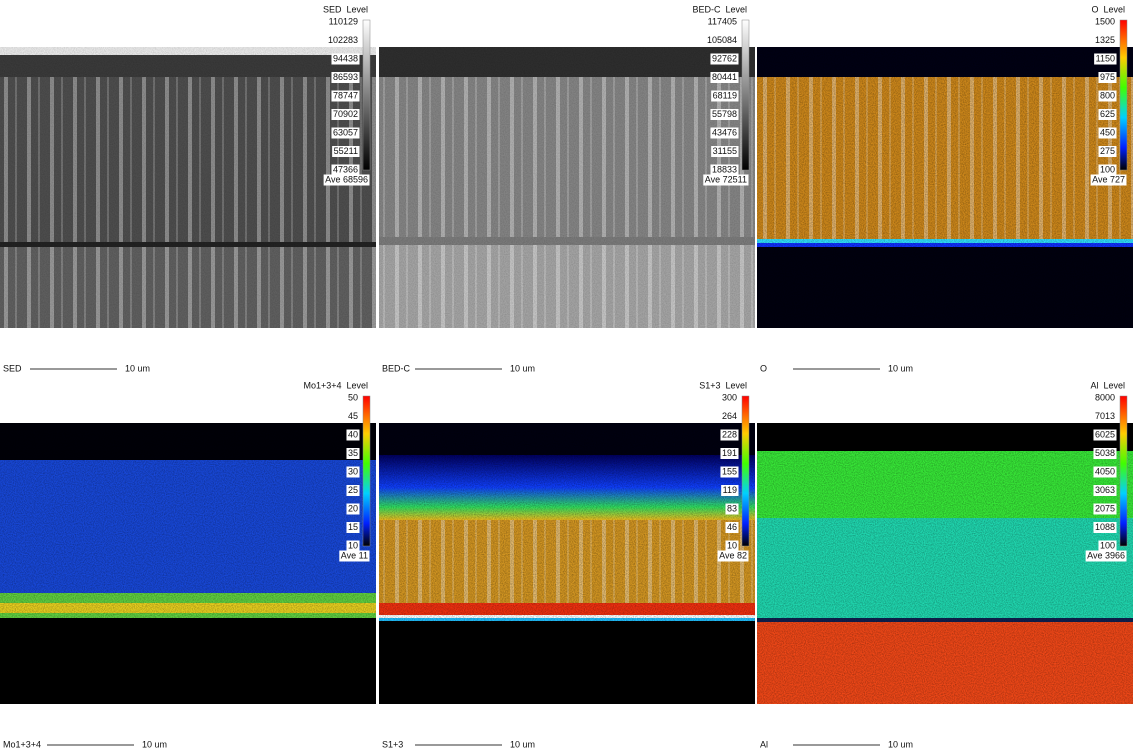 The image size is (1134, 752). What do you see at coordinates (353, 397) in the screenshot?
I see `level-label: 50` at bounding box center [353, 397].